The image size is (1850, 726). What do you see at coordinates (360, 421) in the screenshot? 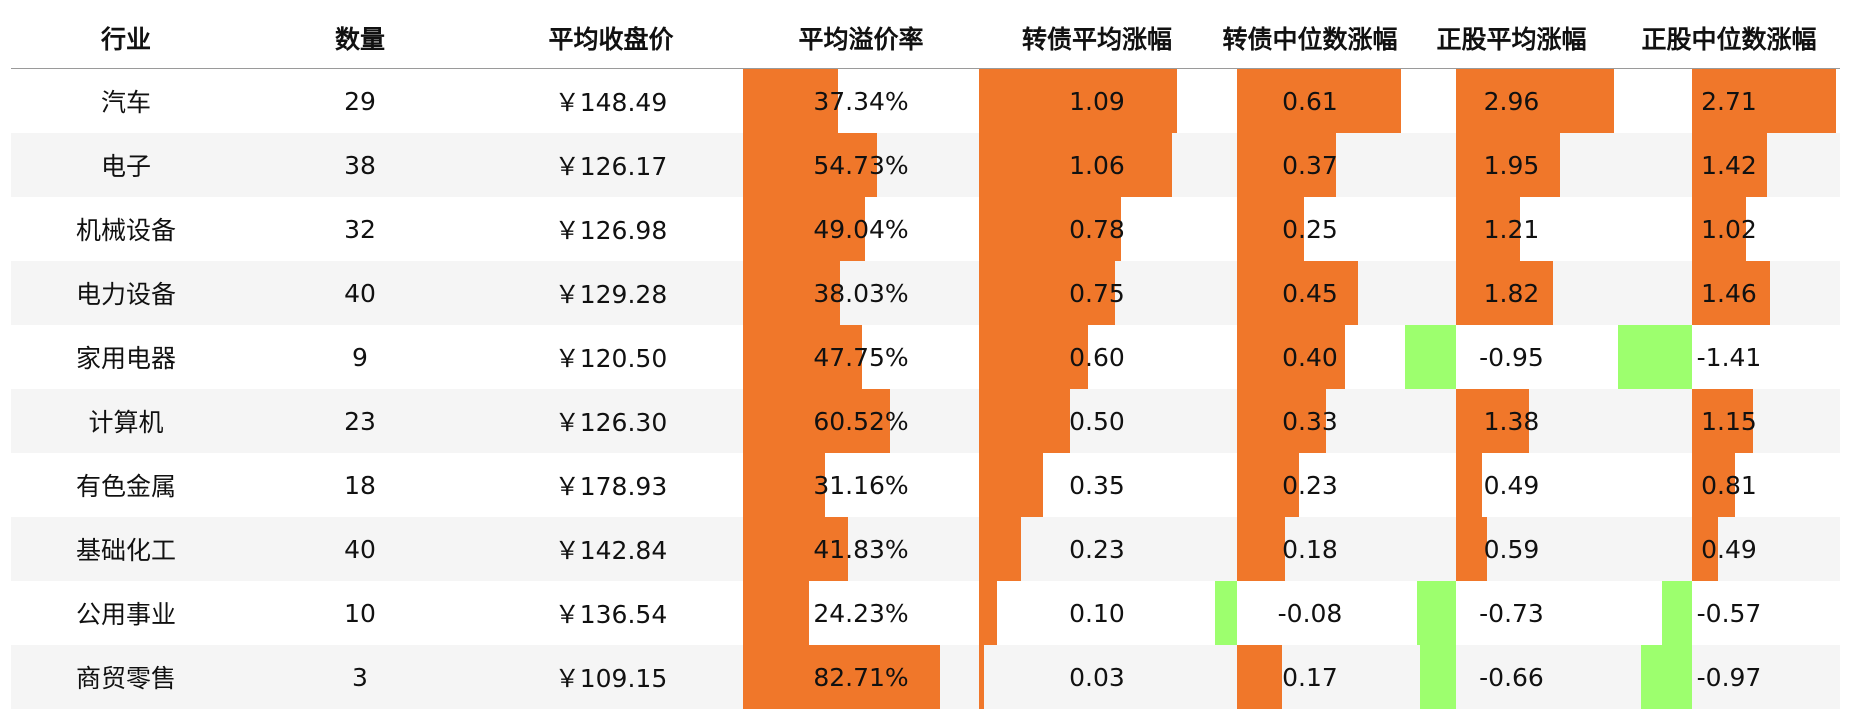
I see `cell-count: 23` at bounding box center [360, 421].